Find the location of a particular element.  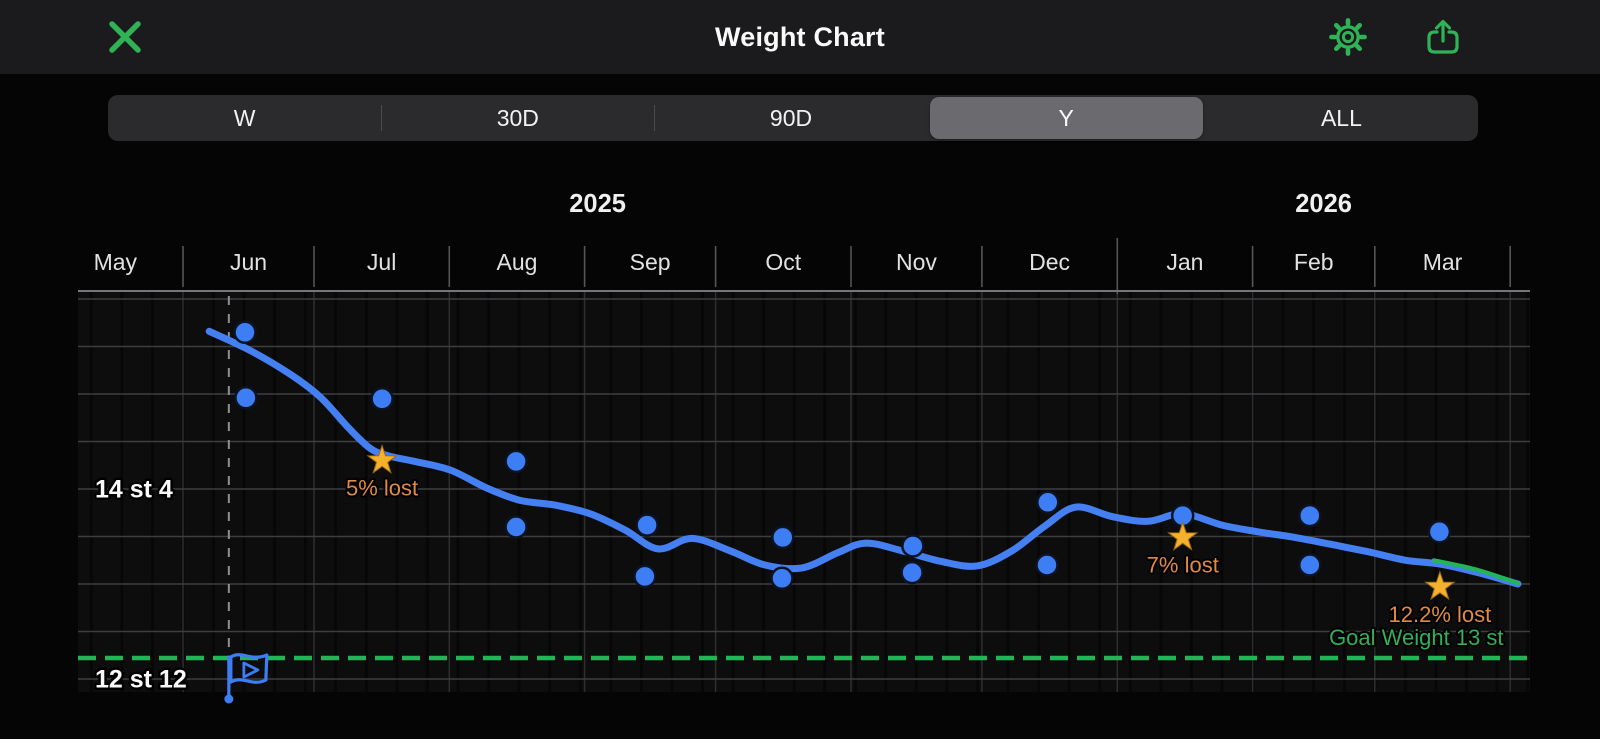

month-labels: May Jun Jul Aug Sep Oct Nov Dec Jan Feb Mar is located at coordinates (778, 262).